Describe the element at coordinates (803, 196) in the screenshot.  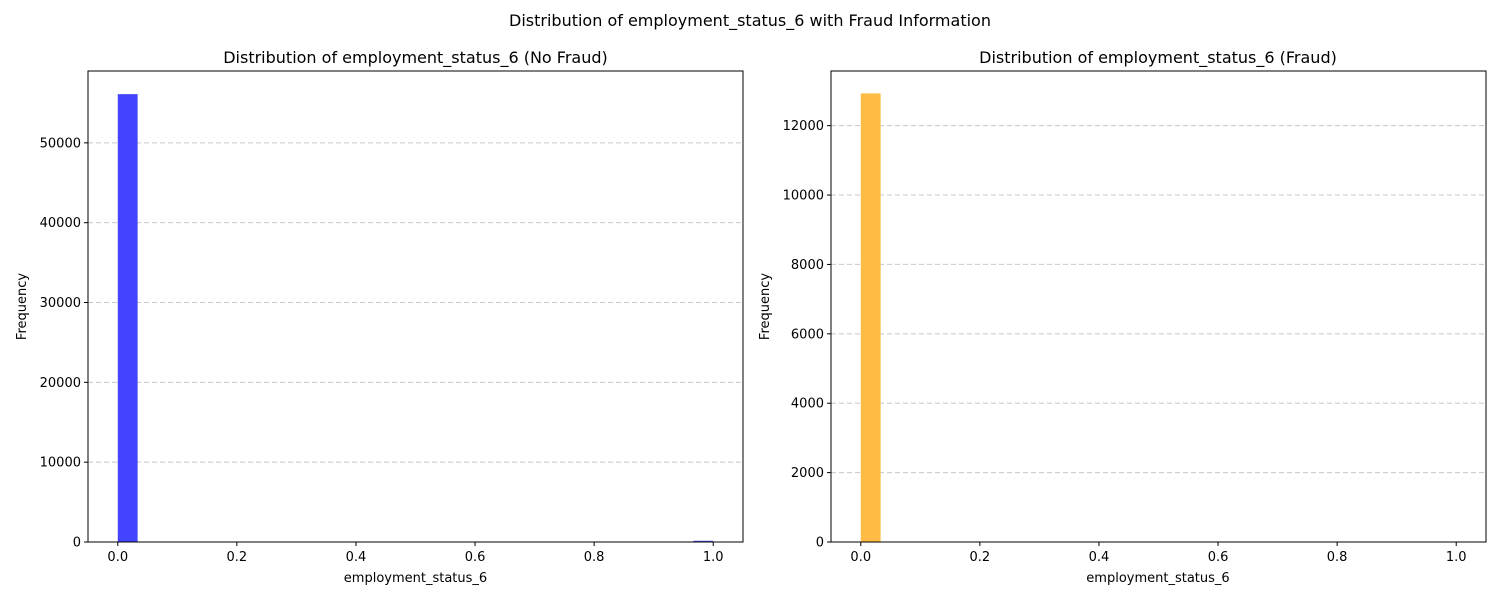
I see `y-tick-label-fraud-5: 10000` at that location.